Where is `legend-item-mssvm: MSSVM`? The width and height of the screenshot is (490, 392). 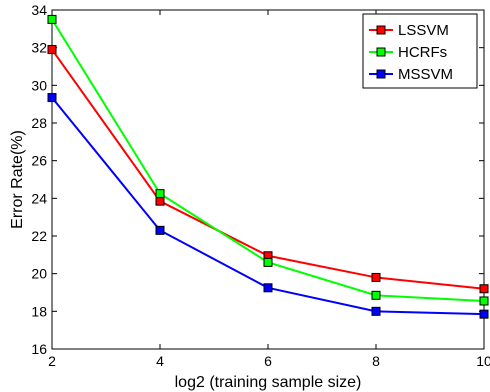
legend-item-mssvm: MSSVM is located at coordinates (411, 74).